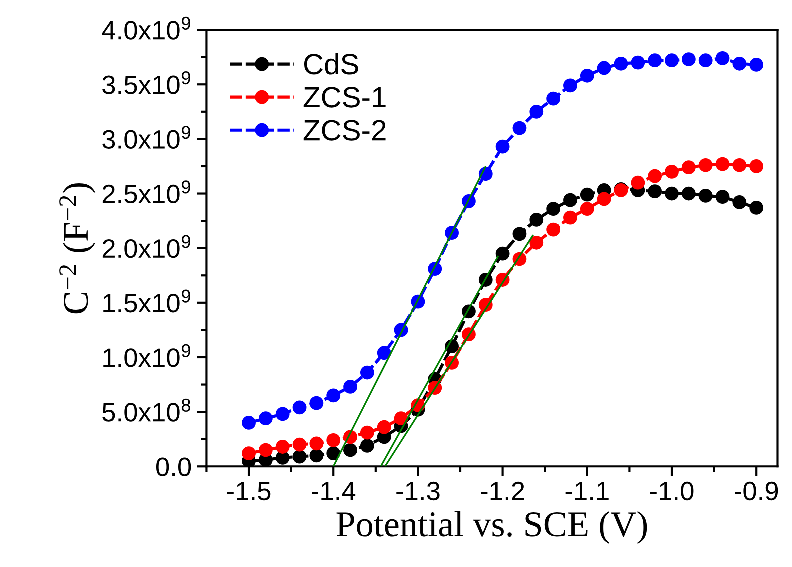  I want to click on x-tick-label: -1.4, so click(334, 491).